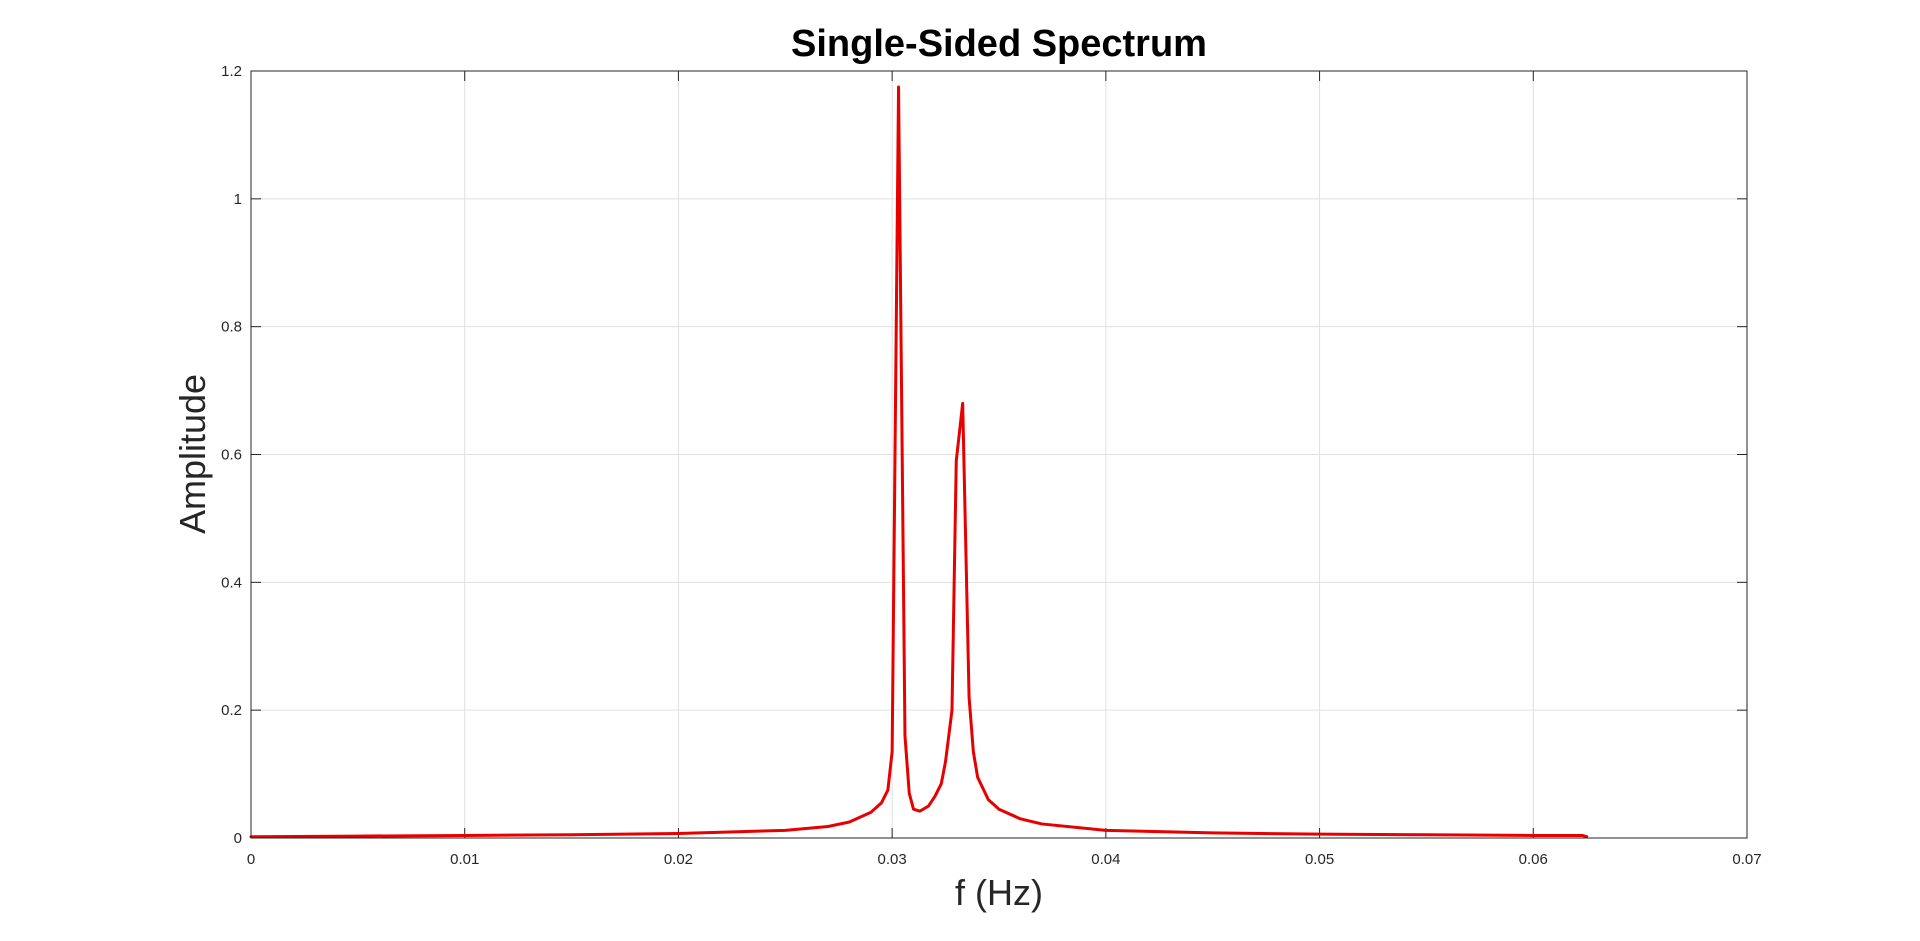  Describe the element at coordinates (999, 892) in the screenshot. I see `x-axis-label: f (Hz)` at that location.